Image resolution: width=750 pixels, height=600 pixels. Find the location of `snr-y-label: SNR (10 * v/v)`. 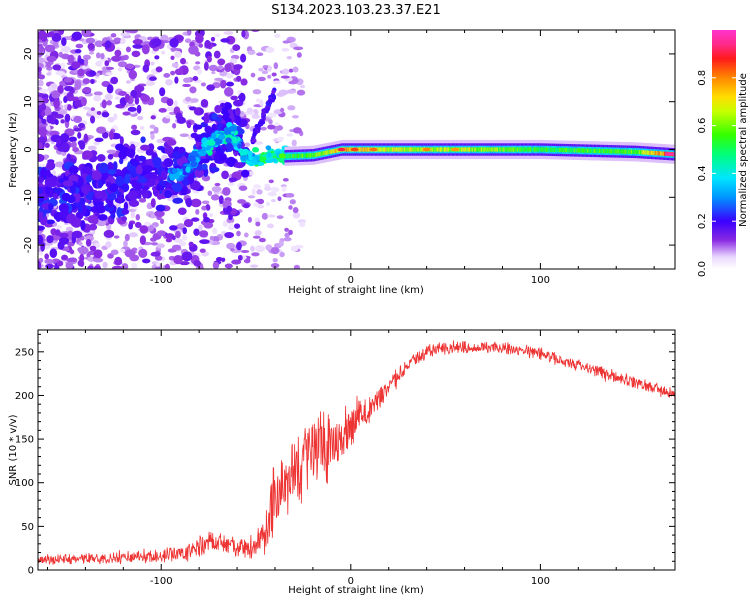

snr-y-label: SNR (10 * v/v) is located at coordinates (13, 449).